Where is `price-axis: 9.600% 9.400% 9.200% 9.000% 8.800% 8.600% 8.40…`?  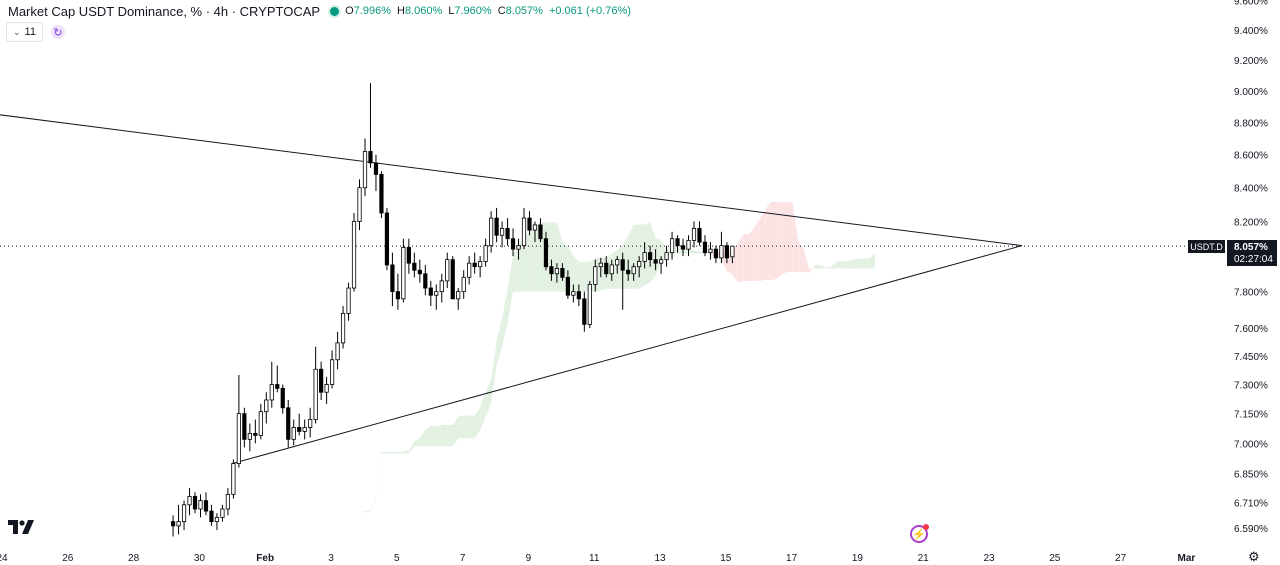
price-axis: 9.600% 9.400% 9.200% 9.000% 8.800% 8.600% 8.40… is located at coordinates (1251, 267).